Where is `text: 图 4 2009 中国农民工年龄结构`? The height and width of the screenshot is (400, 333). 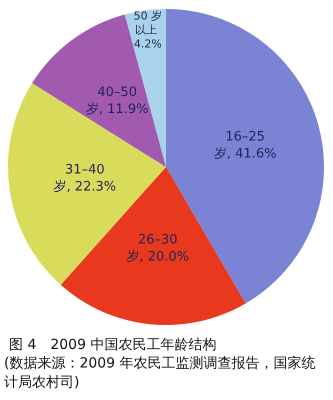
text: 图 4 2009 中国农民工年龄结构 is located at coordinates (112, 345).